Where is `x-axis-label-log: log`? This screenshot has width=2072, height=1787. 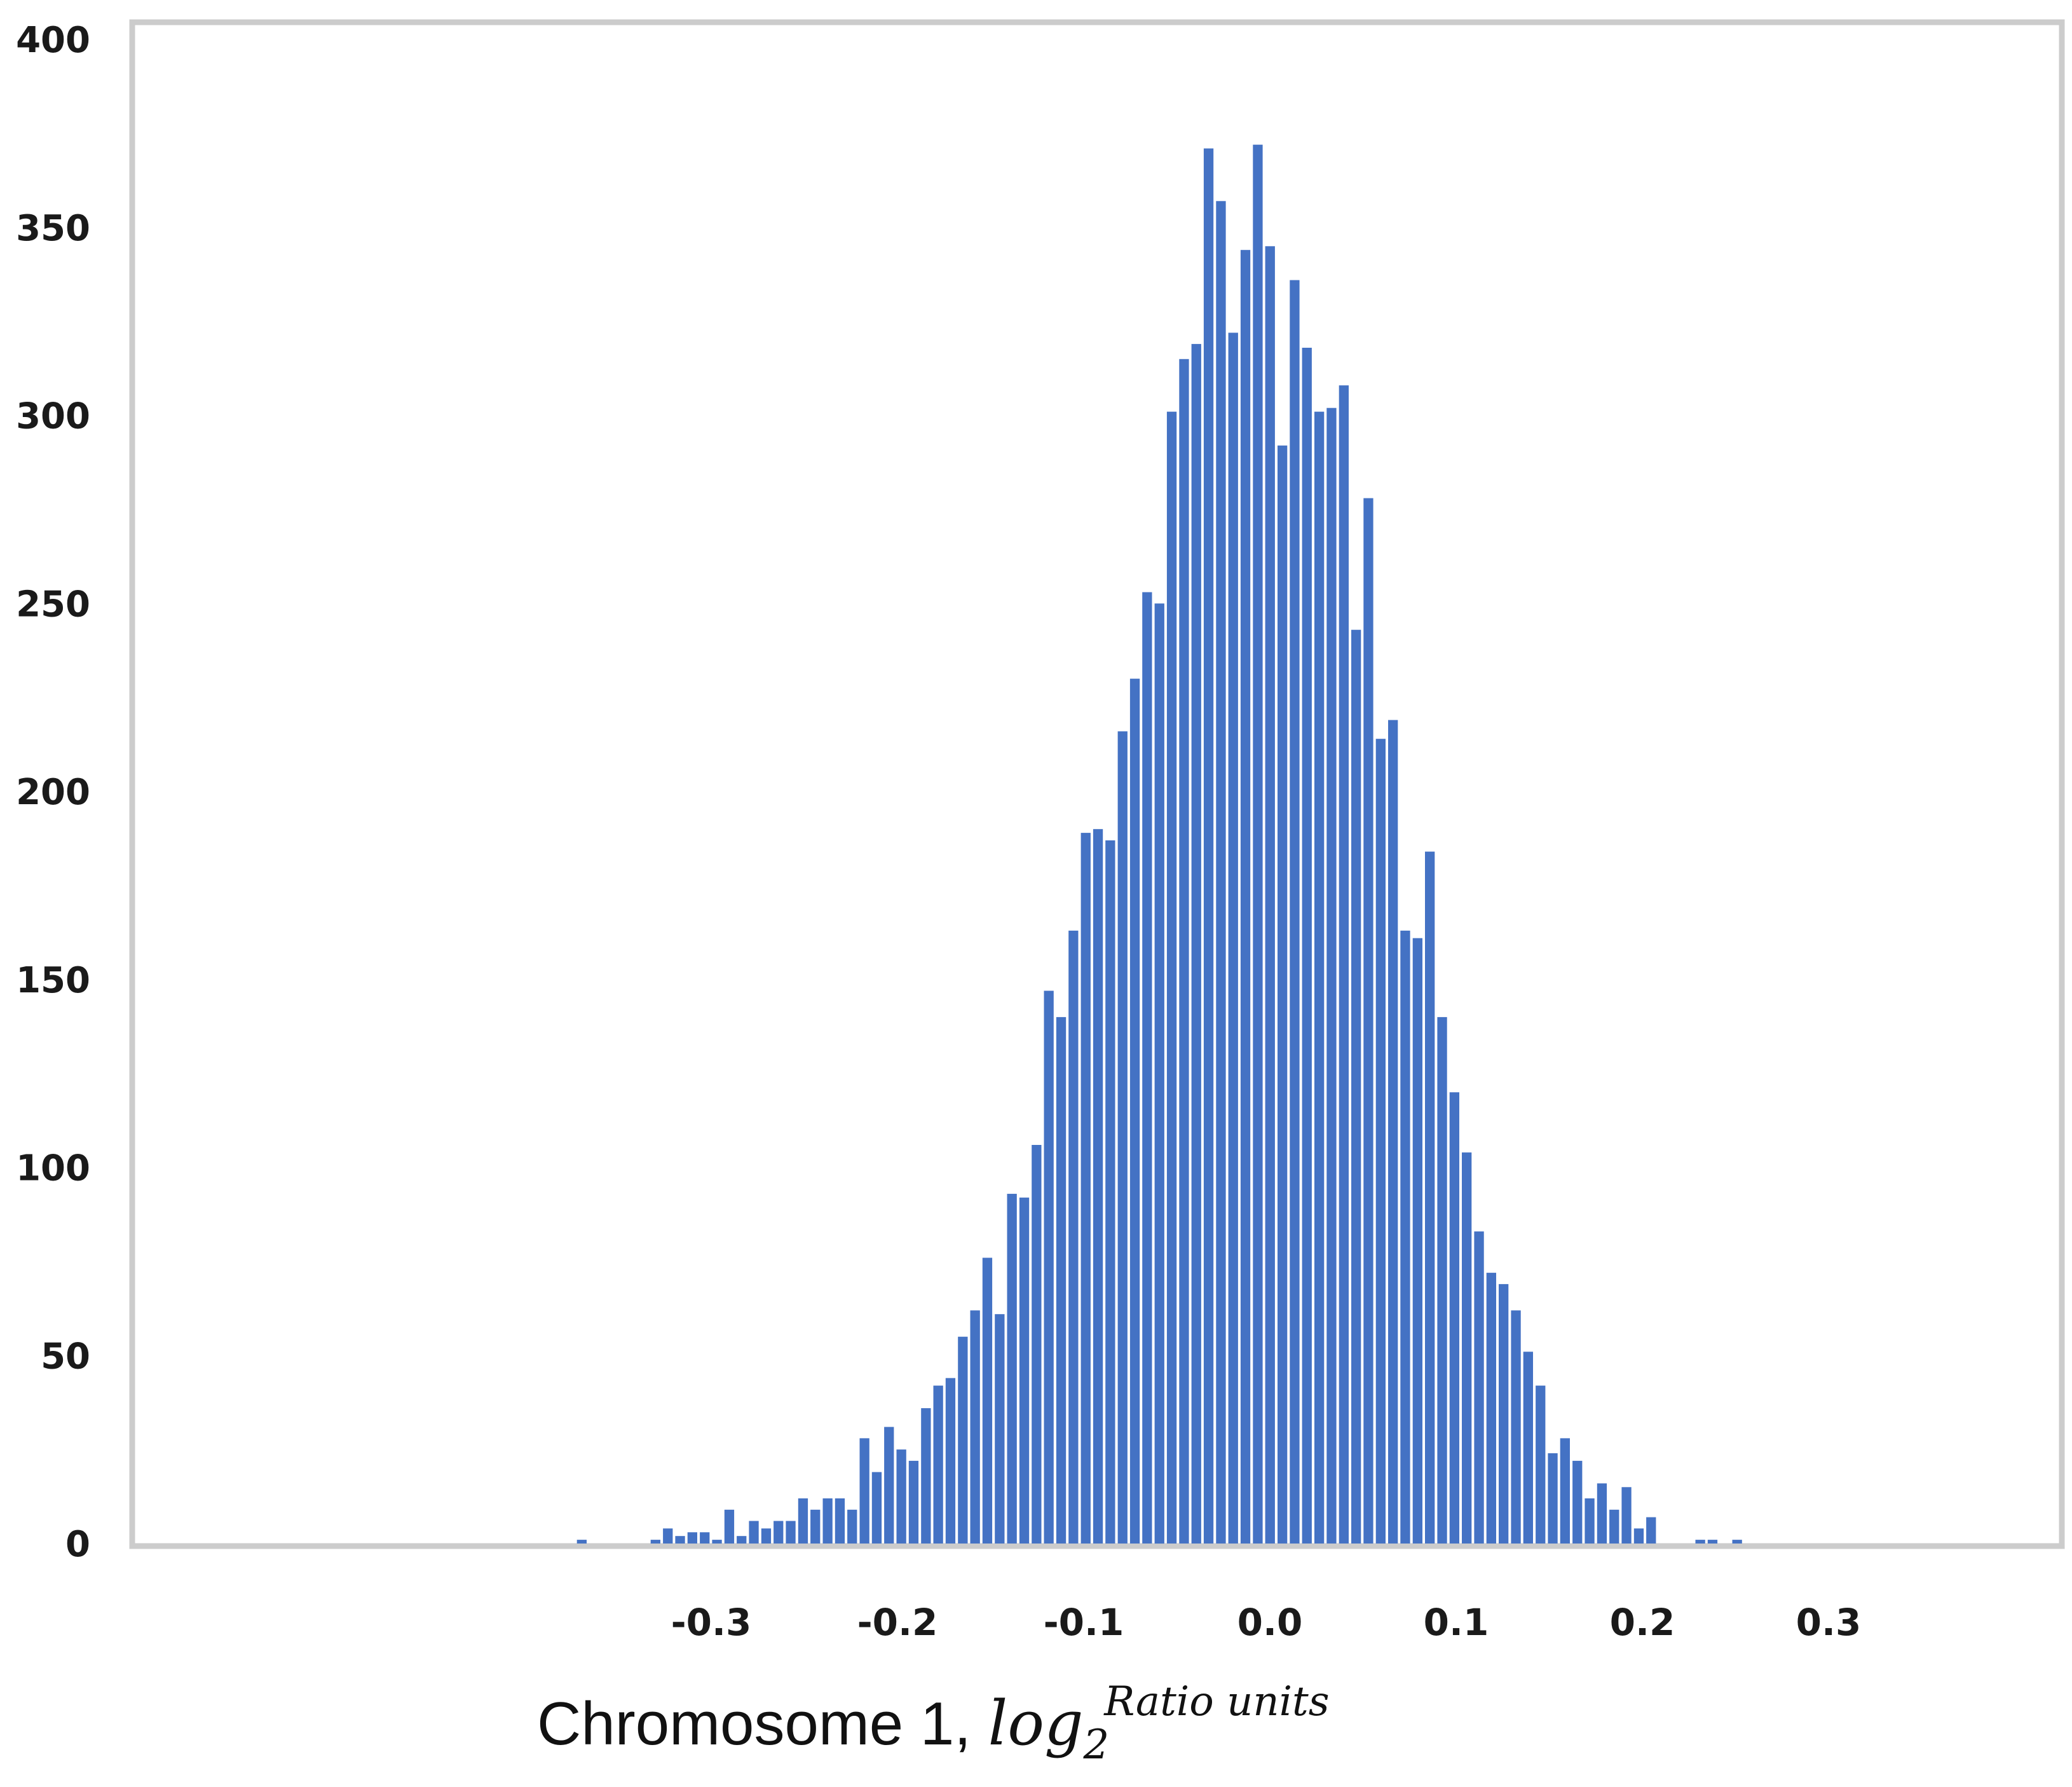 x-axis-label-log: log is located at coordinates (1036, 1723).